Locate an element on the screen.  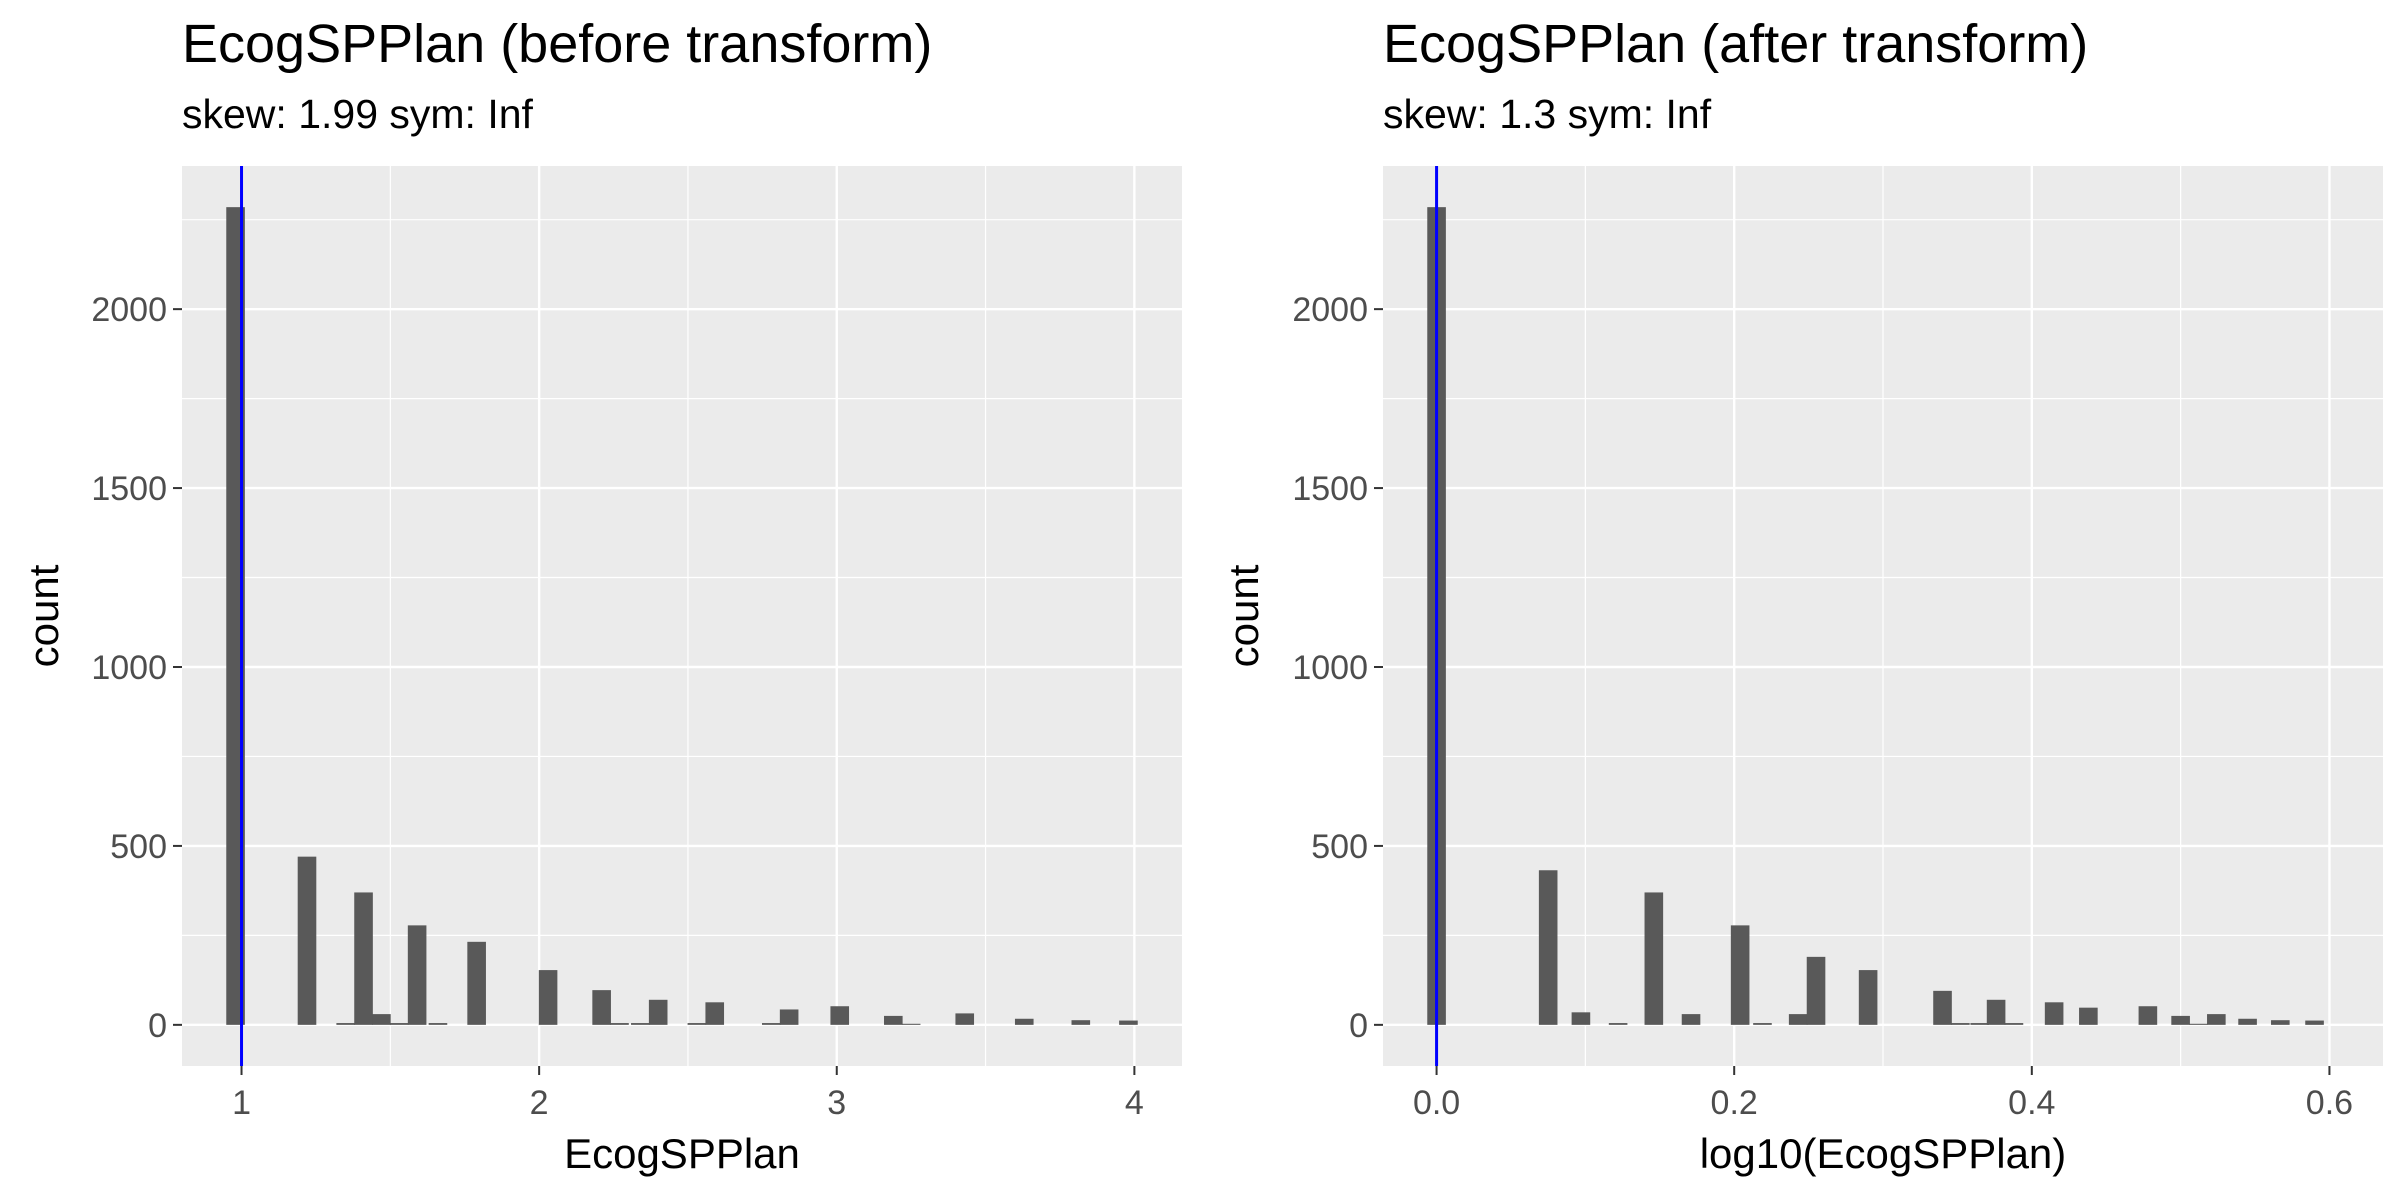
chart-subtitle: skew: 1.3 sym: Inf is located at coordinates (1547, 114).